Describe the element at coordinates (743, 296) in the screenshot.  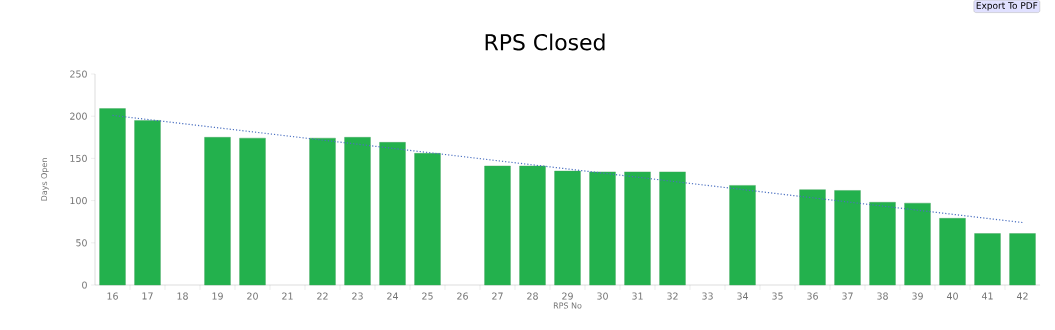
I see `x-tick-label: 34` at that location.